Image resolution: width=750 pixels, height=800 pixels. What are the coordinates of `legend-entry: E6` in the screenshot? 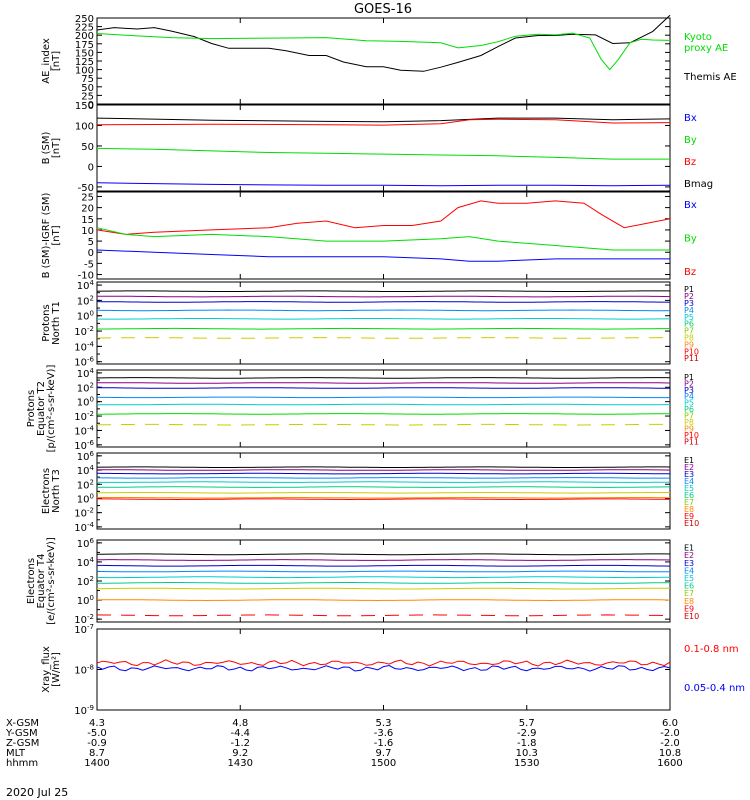 It's located at (689, 495).